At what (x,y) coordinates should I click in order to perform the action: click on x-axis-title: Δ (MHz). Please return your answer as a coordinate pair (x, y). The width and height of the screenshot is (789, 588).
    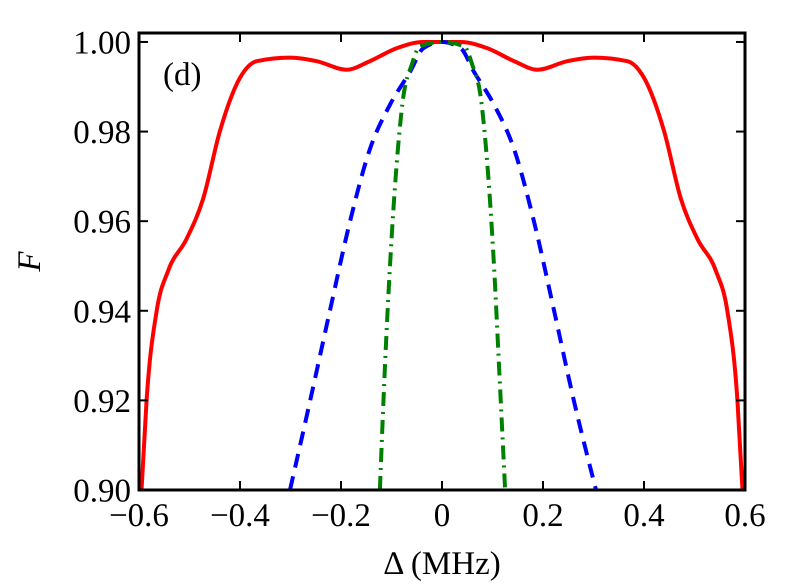
    Looking at the image, I should click on (442, 564).